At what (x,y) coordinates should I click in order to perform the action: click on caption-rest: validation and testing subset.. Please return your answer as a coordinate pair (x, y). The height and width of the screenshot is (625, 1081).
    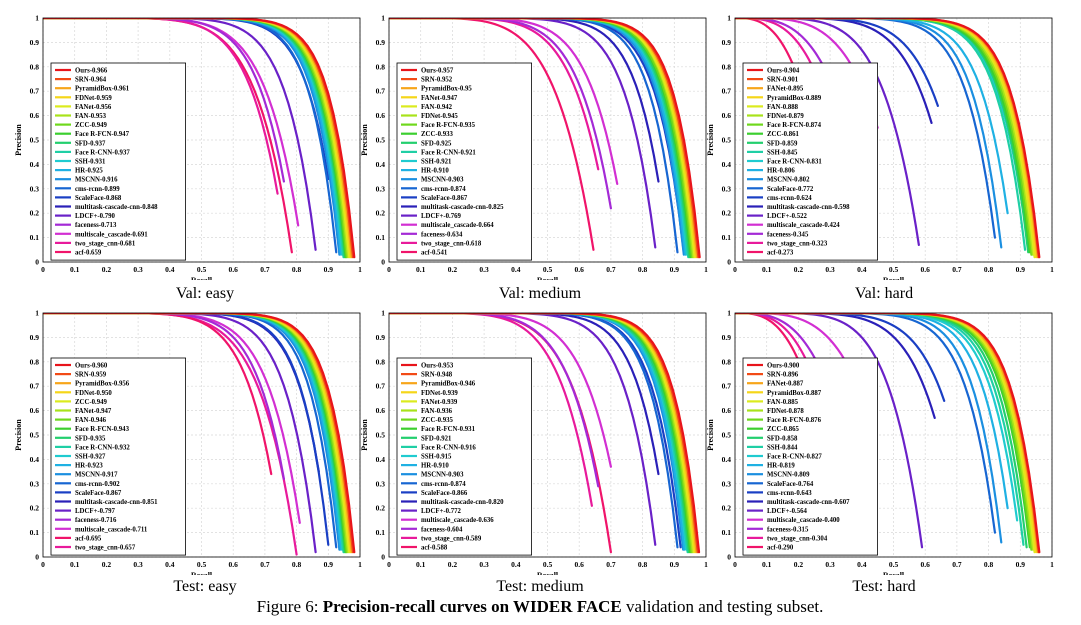
    Looking at the image, I should click on (725, 606).